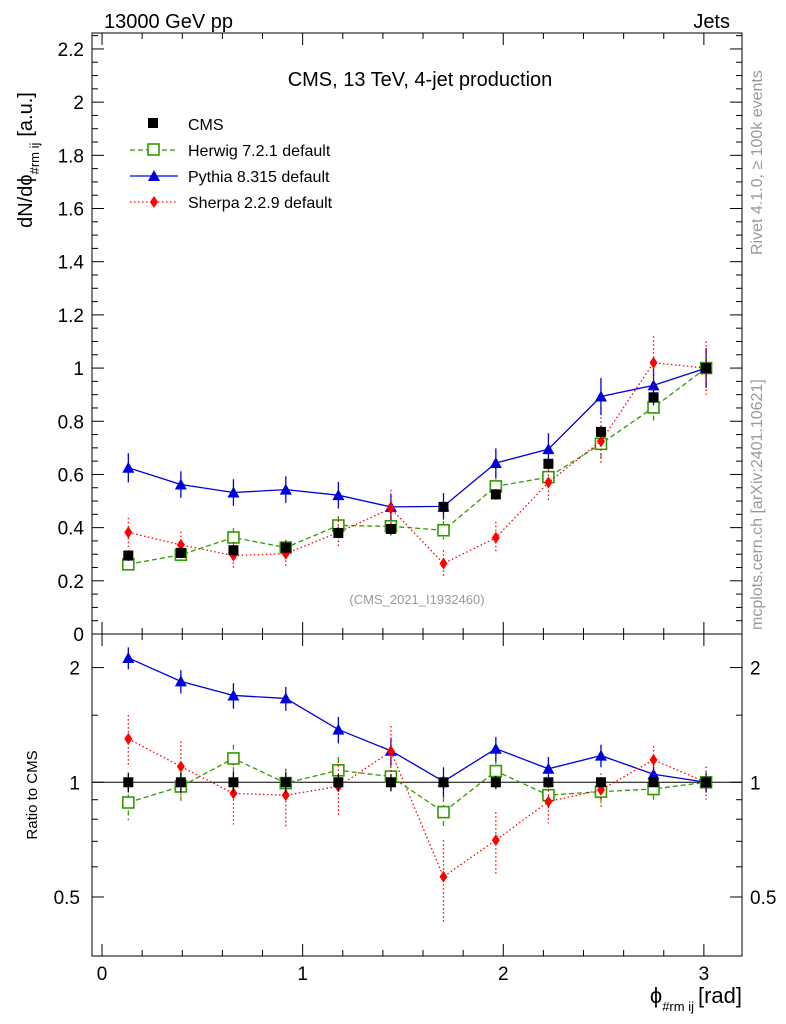 The height and width of the screenshot is (1024, 786). Describe the element at coordinates (71, 210) in the screenshot. I see `y-tick-label: 1.6` at that location.